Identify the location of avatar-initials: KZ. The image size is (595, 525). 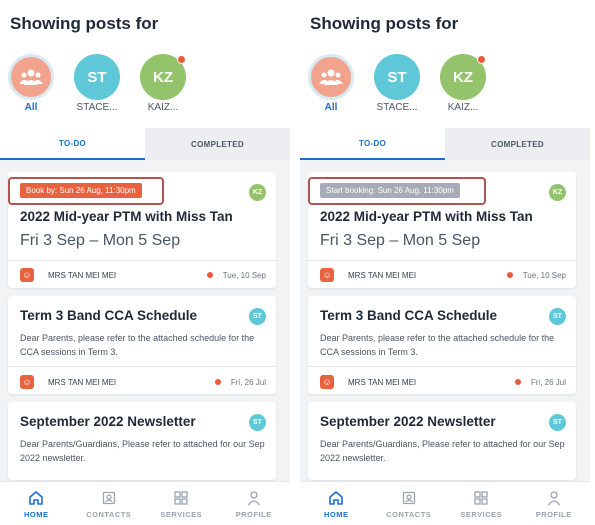
(463, 77).